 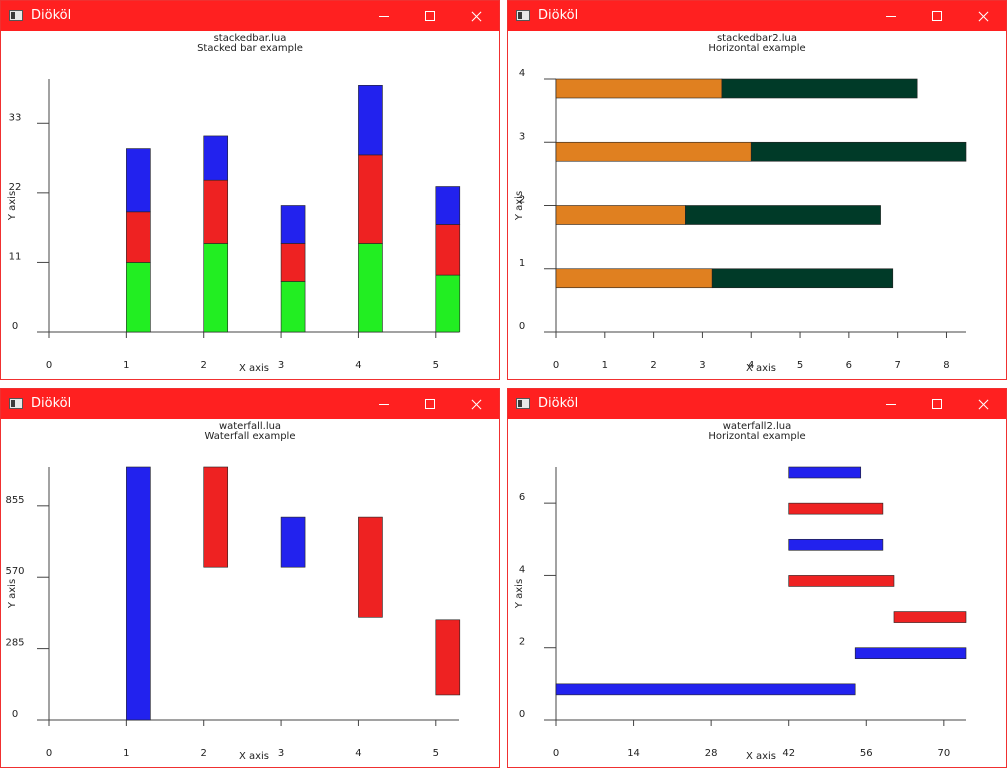 I want to click on y-tick-label: 2, so click(x=522, y=200).